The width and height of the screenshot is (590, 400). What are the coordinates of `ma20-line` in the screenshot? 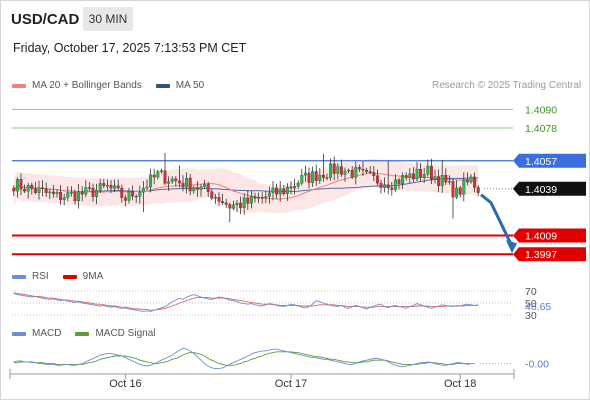 It's located at (246, 186).